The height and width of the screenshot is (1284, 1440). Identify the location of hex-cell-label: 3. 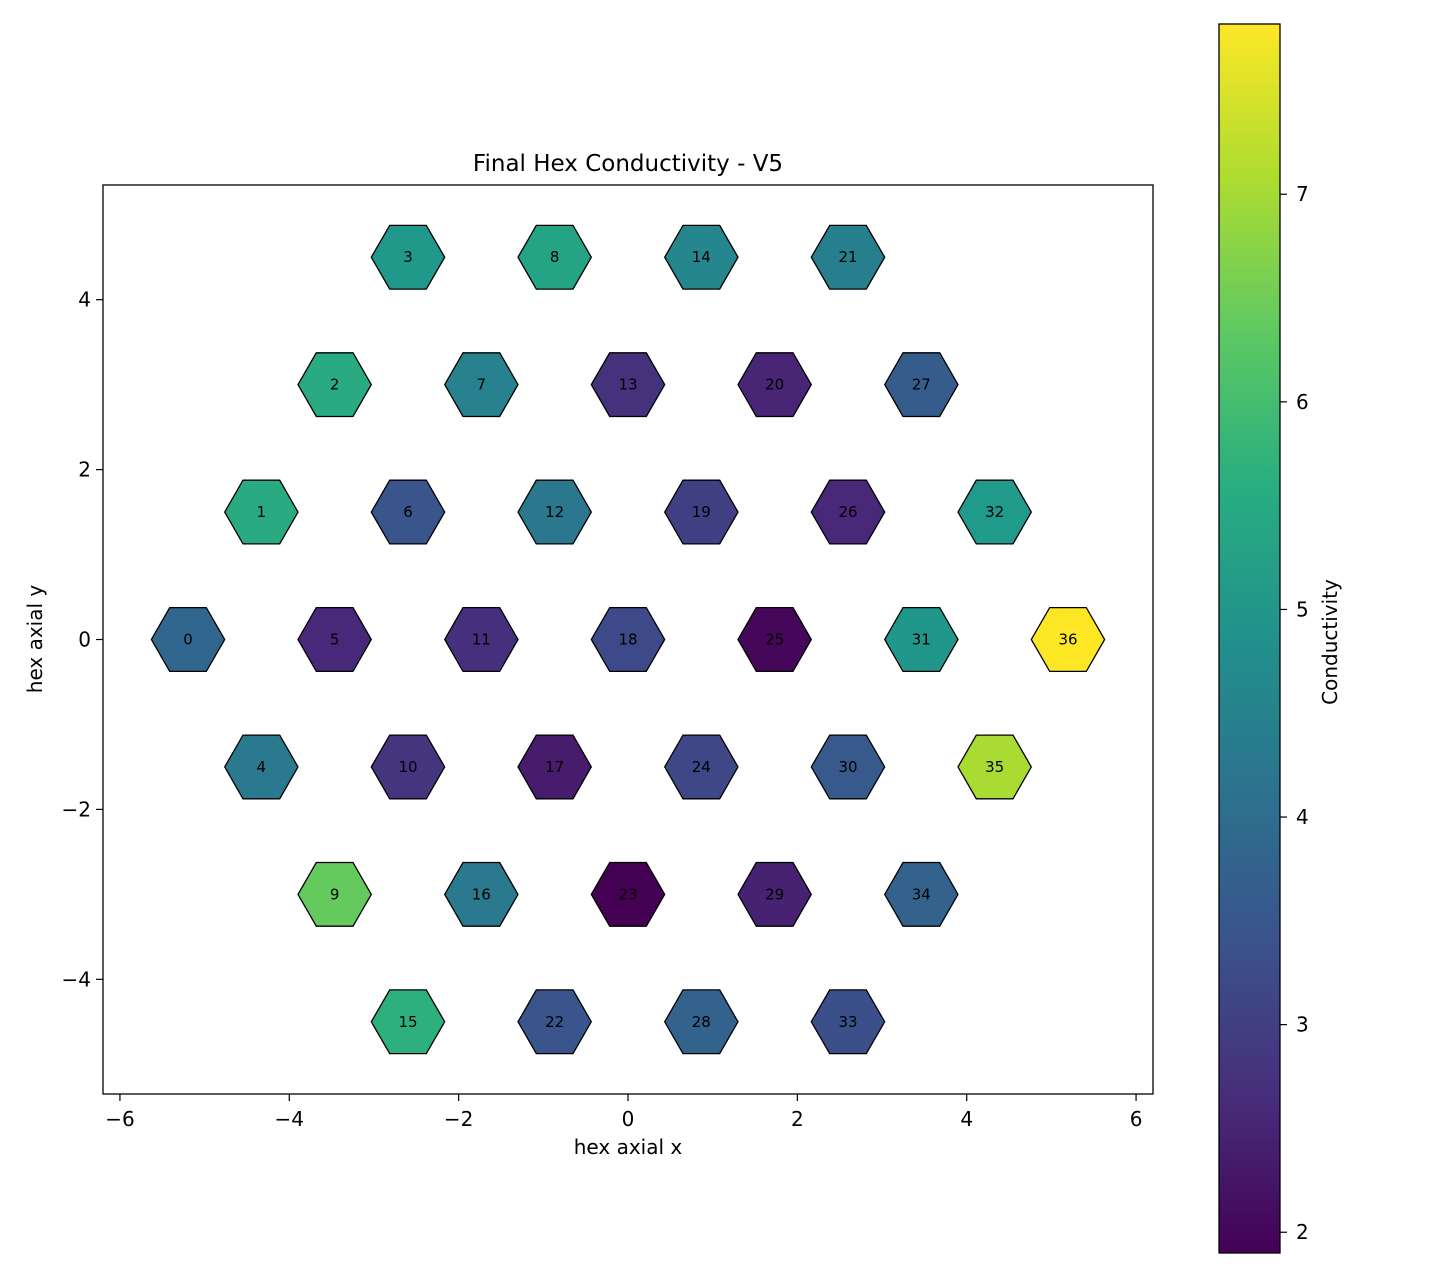
(408, 257).